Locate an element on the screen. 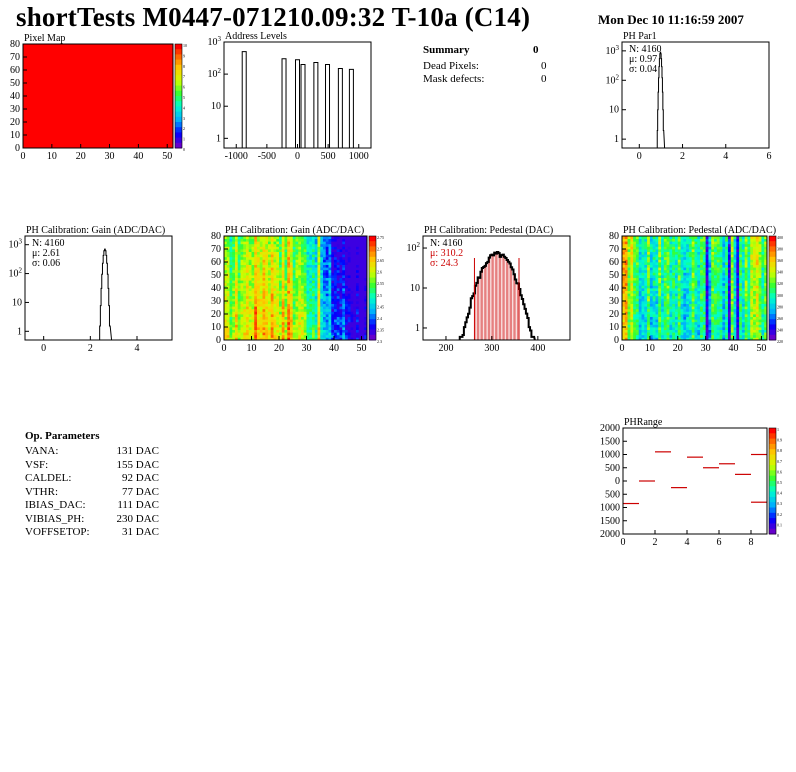 The image size is (796, 772). x-tick-label: 400 is located at coordinates (537, 348).